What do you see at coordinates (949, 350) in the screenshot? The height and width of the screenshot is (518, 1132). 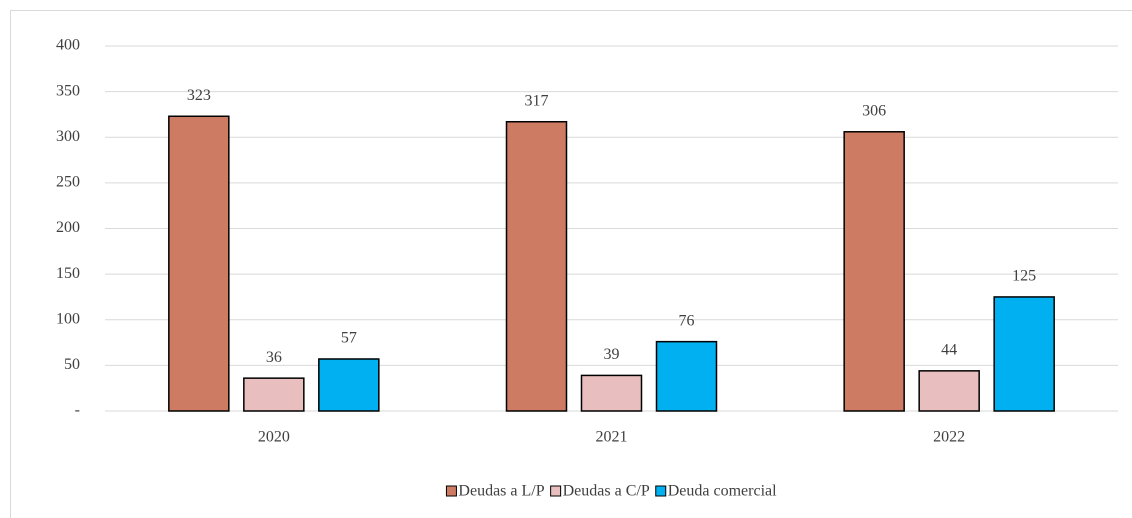 I see `data-label: 44` at bounding box center [949, 350].